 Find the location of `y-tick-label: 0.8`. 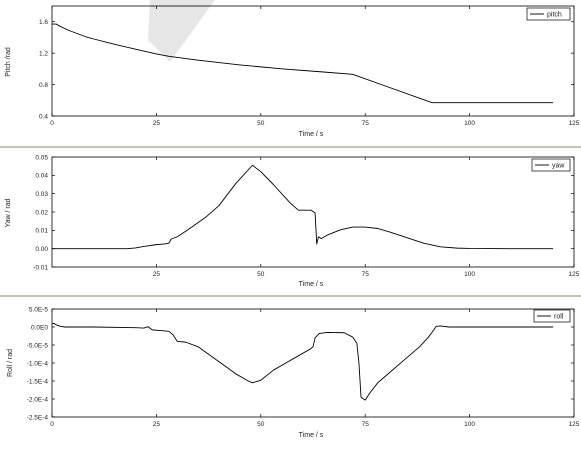

y-tick-label: 0.8 is located at coordinates (43, 85).